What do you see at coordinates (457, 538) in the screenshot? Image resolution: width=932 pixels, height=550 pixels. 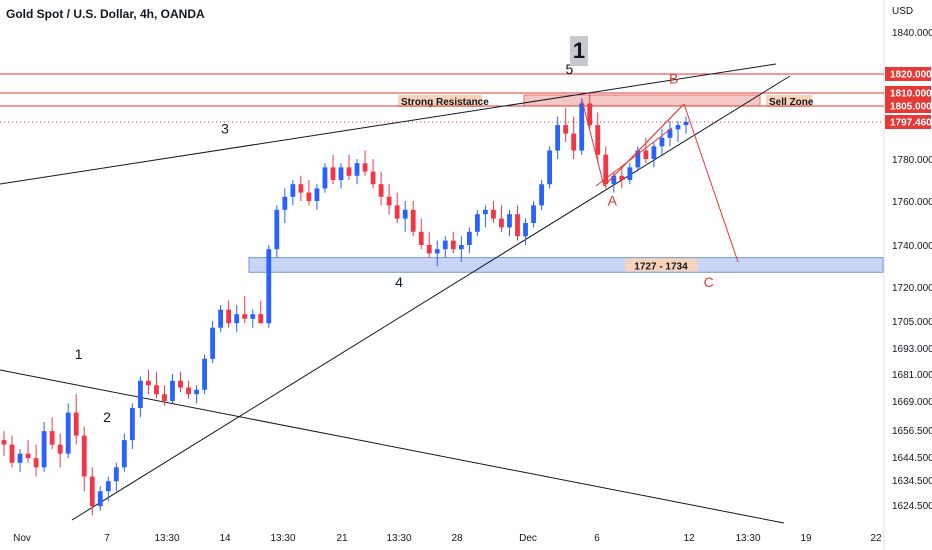 I see `time-tick-7: 28` at bounding box center [457, 538].